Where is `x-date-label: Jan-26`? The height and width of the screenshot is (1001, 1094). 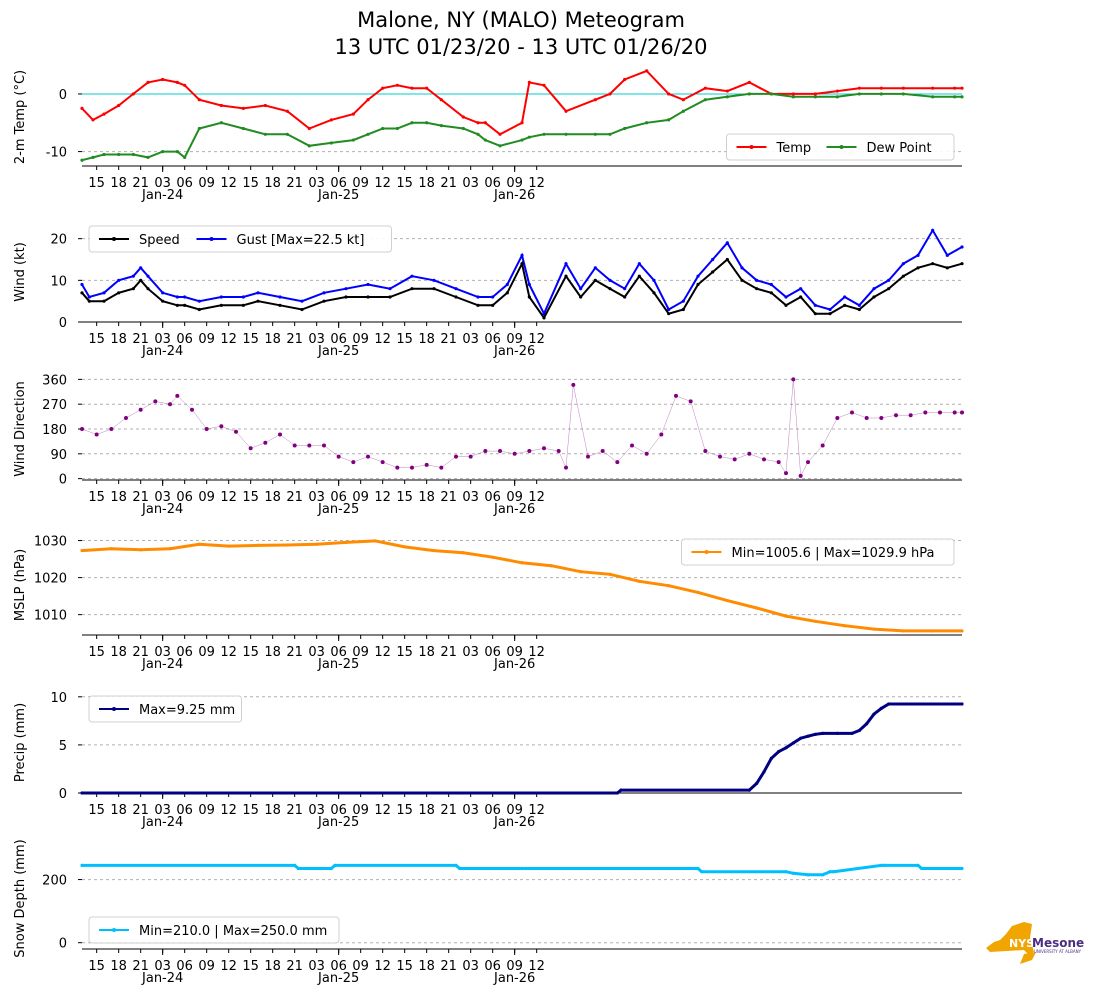 x-date-label: Jan-26 is located at coordinates (514, 351).